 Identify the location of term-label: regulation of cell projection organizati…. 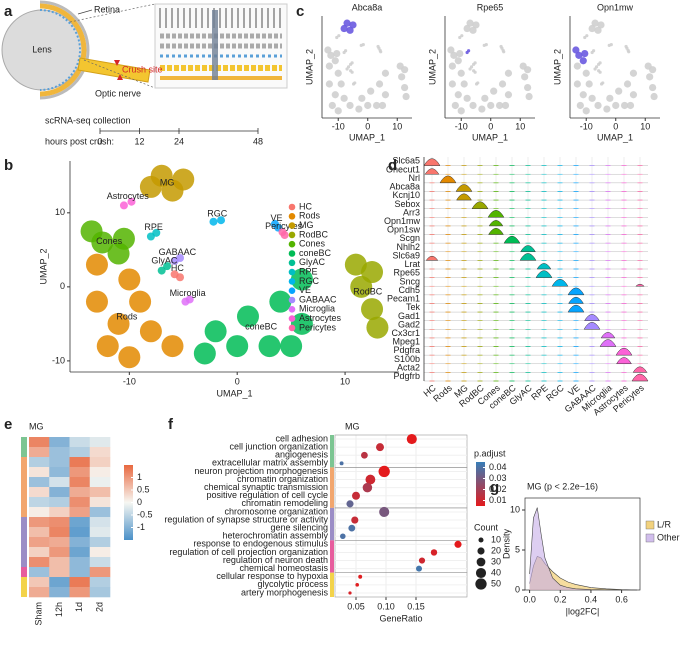
(248, 552).